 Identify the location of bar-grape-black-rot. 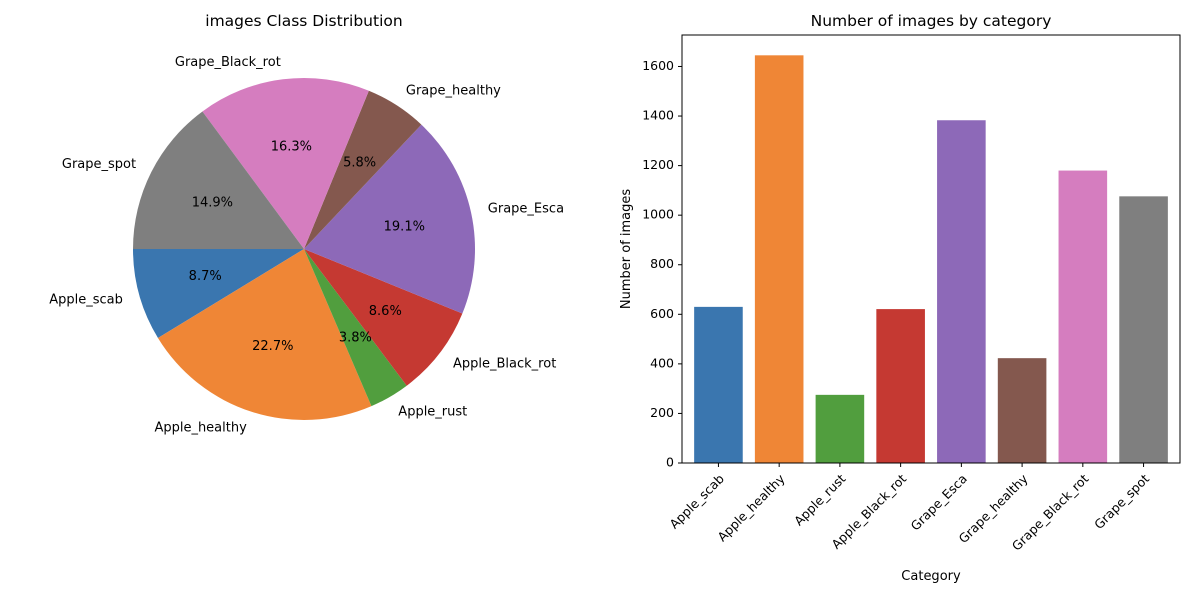
(1083, 316).